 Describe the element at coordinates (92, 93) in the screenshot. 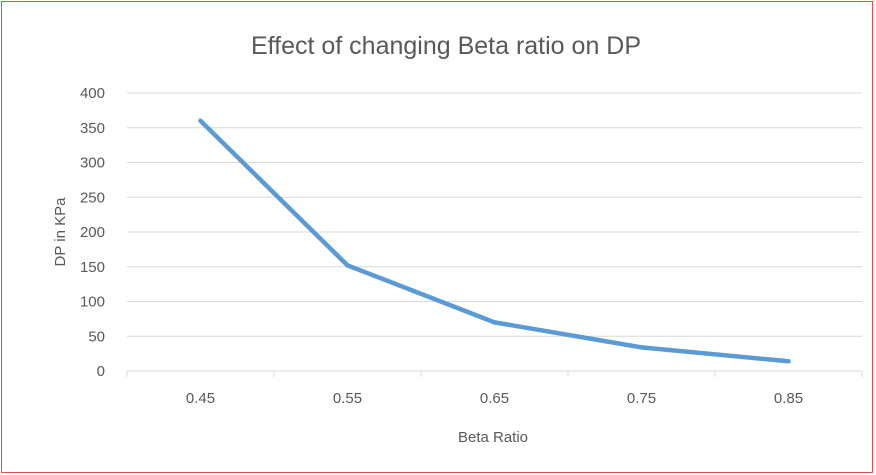

I see `y-tick-label-400: 400` at that location.